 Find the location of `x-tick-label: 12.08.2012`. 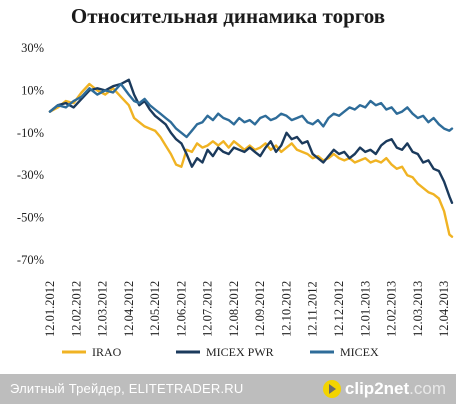

x-tick-label: 12.08.2012 is located at coordinates (234, 309).